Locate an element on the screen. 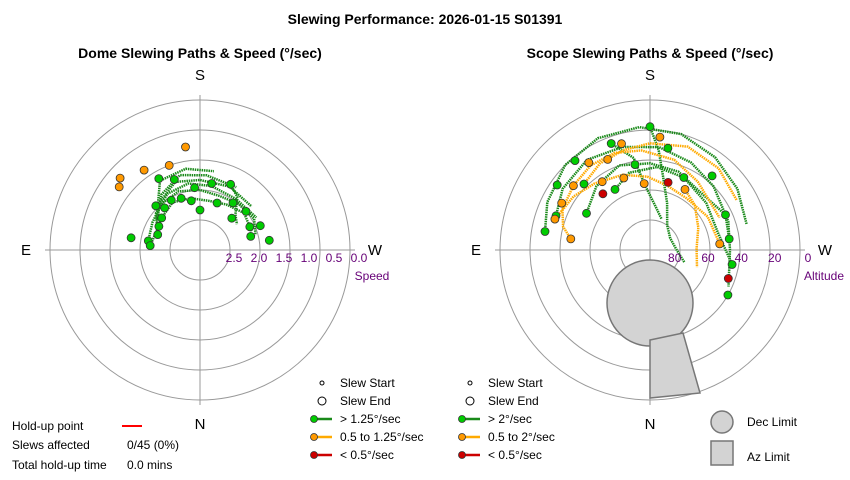 The height and width of the screenshot is (480, 850). dome-legend-label: < 0.5°/sec is located at coordinates (367, 455).